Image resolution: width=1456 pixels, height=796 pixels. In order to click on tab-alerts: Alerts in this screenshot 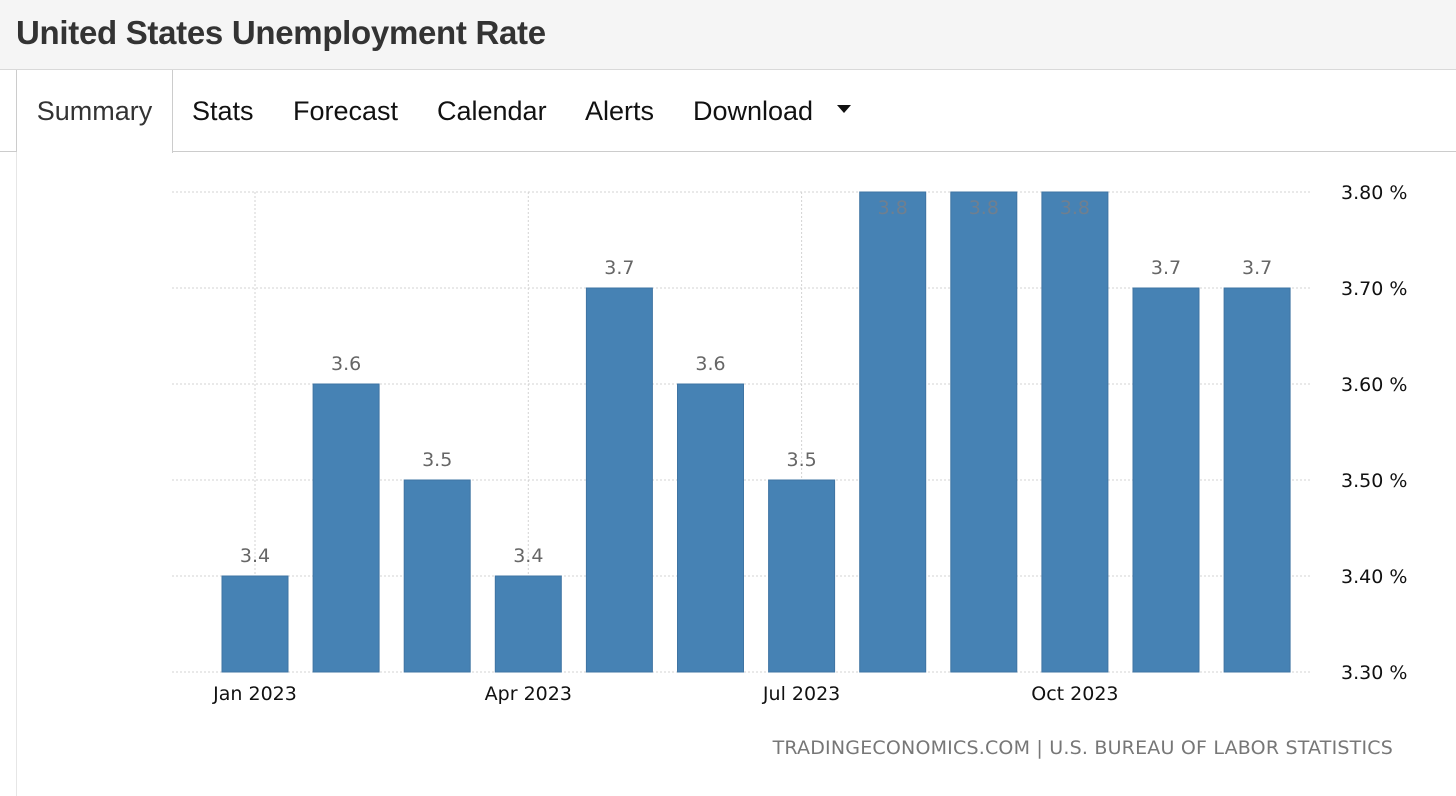, I will do `click(619, 111)`.